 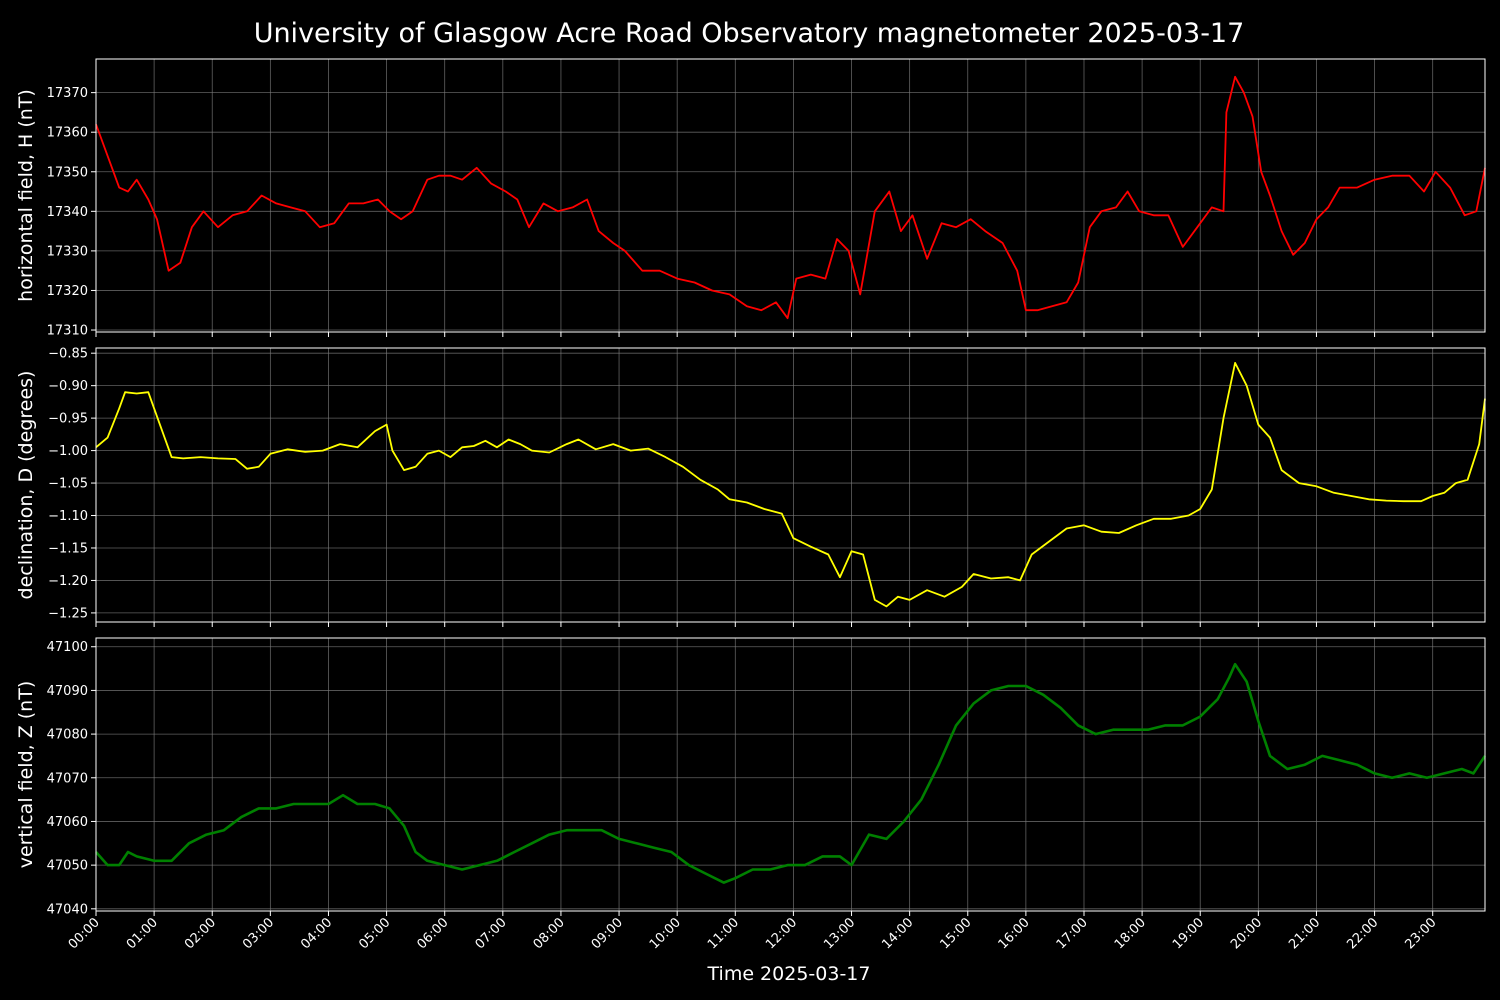 What do you see at coordinates (67, 331) in the screenshot?
I see `y-tick-label: 17310` at bounding box center [67, 331].